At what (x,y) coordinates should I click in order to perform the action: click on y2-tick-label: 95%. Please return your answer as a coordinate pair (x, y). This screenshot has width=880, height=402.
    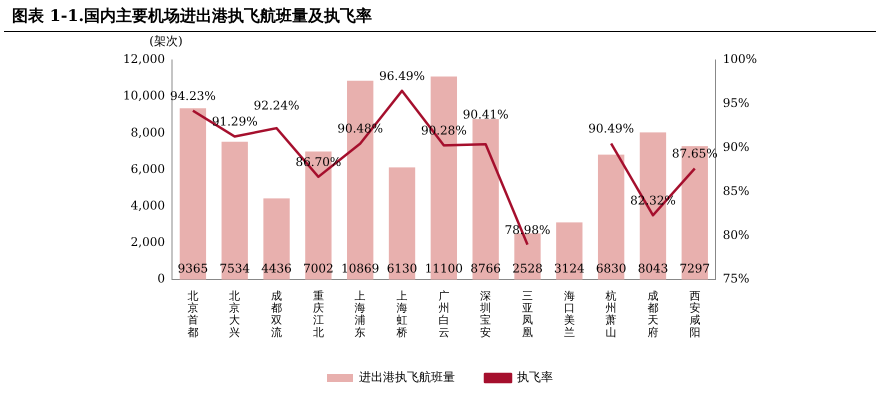
    Looking at the image, I should click on (736, 103).